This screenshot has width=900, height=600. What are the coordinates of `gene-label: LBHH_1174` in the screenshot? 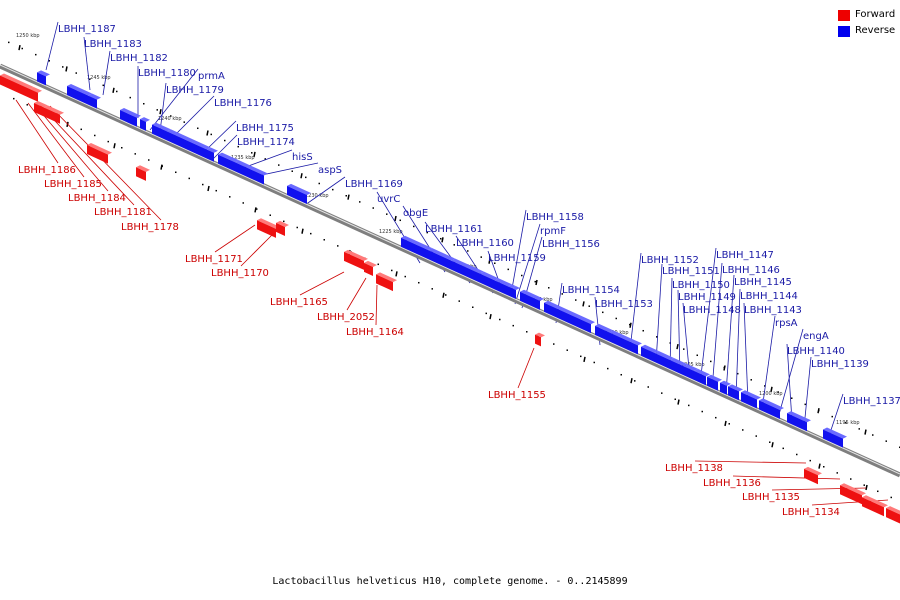 It's located at (266, 142).